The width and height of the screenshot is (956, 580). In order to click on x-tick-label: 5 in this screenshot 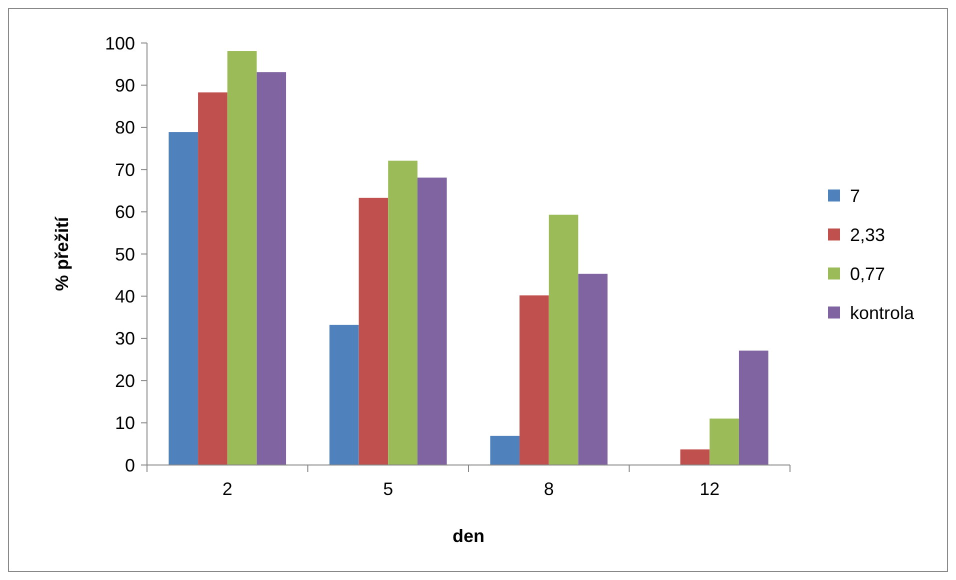, I will do `click(388, 489)`.